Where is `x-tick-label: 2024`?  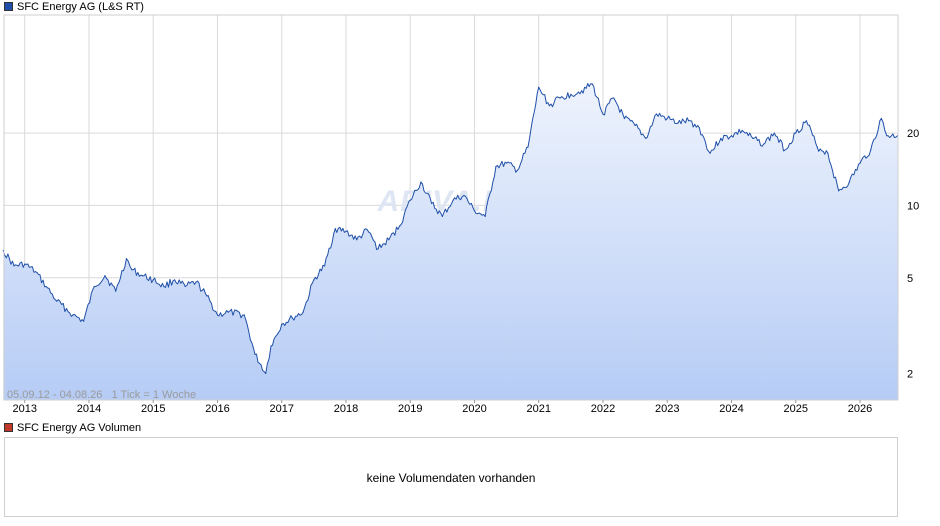
x-tick-label: 2024 is located at coordinates (731, 409).